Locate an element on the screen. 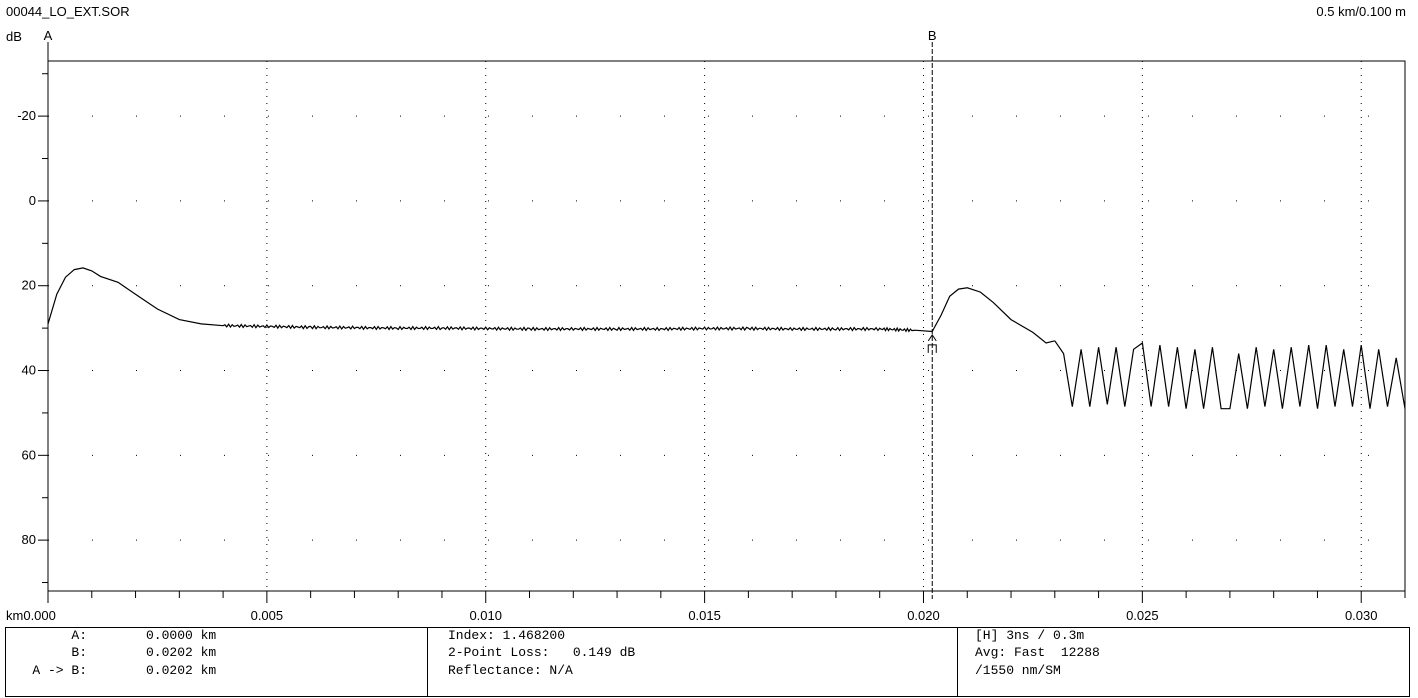 The width and height of the screenshot is (1418, 698). x-tick-label: 0.025 is located at coordinates (1142, 615).